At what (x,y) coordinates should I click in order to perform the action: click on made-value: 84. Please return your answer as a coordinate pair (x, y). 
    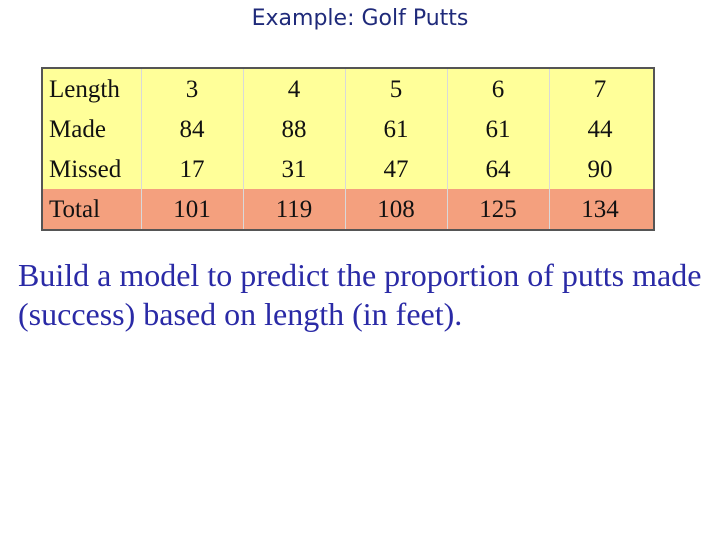
    Looking at the image, I should click on (192, 129).